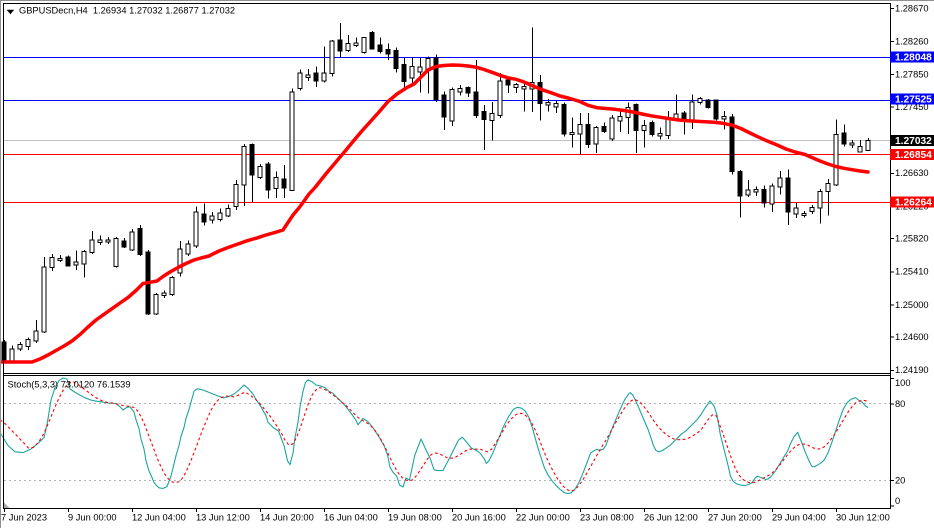 The height and width of the screenshot is (528, 934). Describe the element at coordinates (287, 517) in the screenshot. I see `svg-text: 14 Jun 20:00` at that location.